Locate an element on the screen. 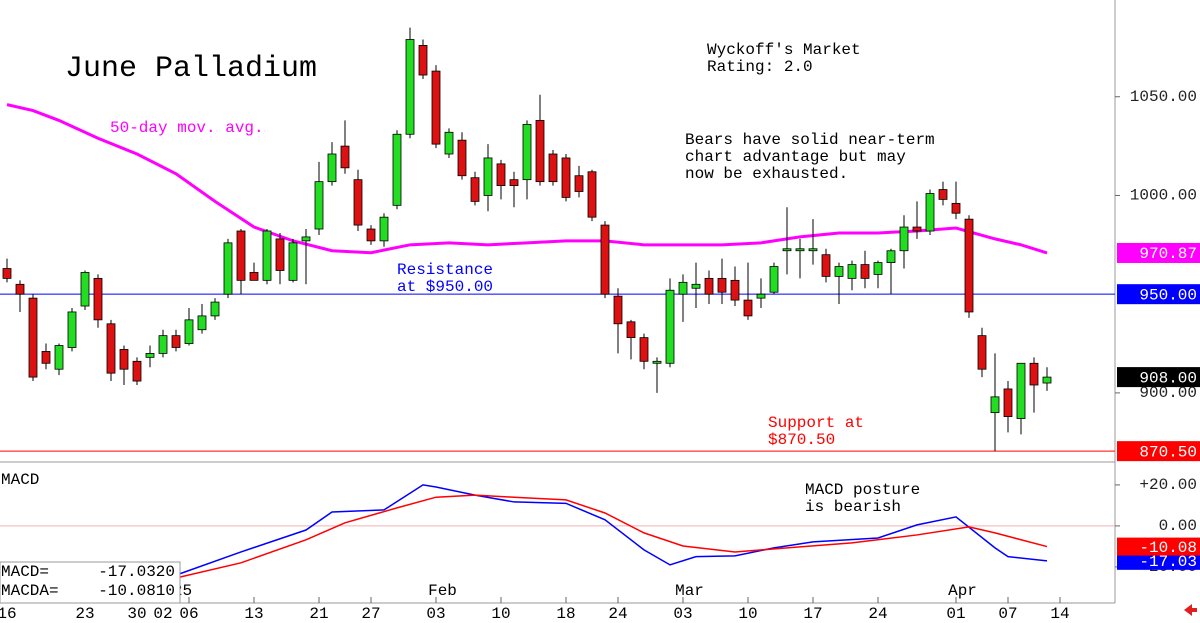 This screenshot has width=1200, height=623. annotation: chart advantage but may is located at coordinates (795, 157).